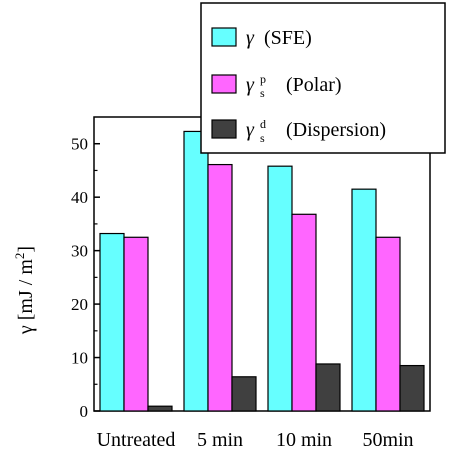 This screenshot has width=449, height=454. I want to click on y-axis-ticks: 0 10 20 30 40 50, so click(85, 278).